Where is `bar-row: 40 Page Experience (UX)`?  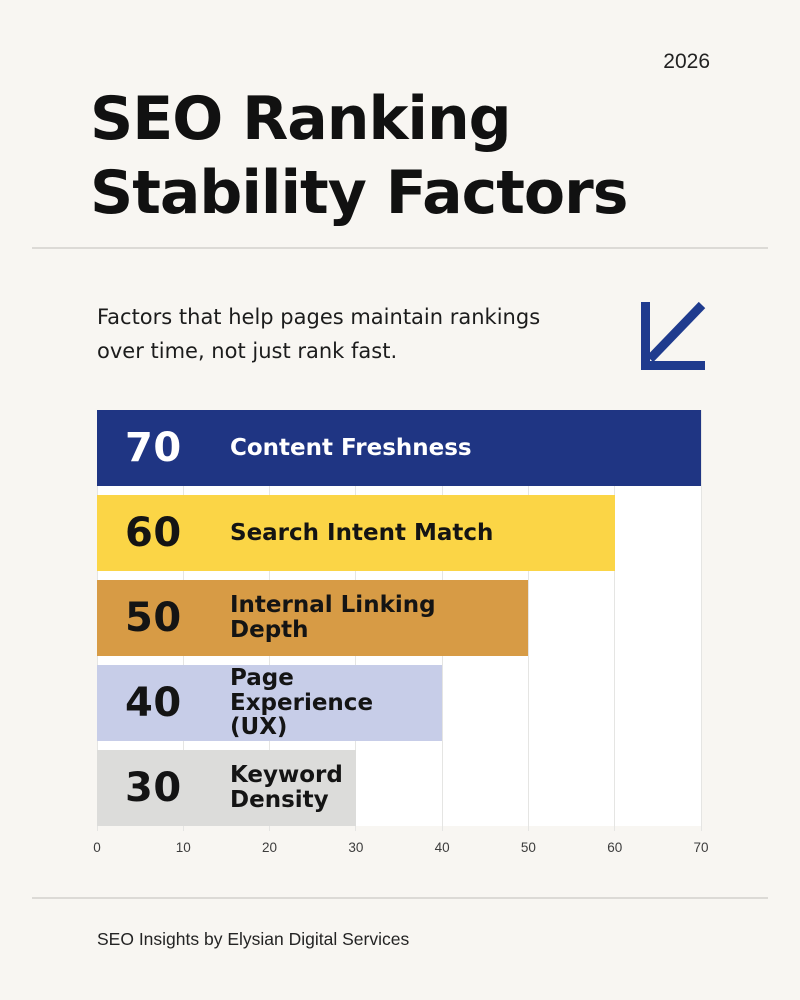 bar-row: 40 Page Experience (UX) is located at coordinates (270, 703).